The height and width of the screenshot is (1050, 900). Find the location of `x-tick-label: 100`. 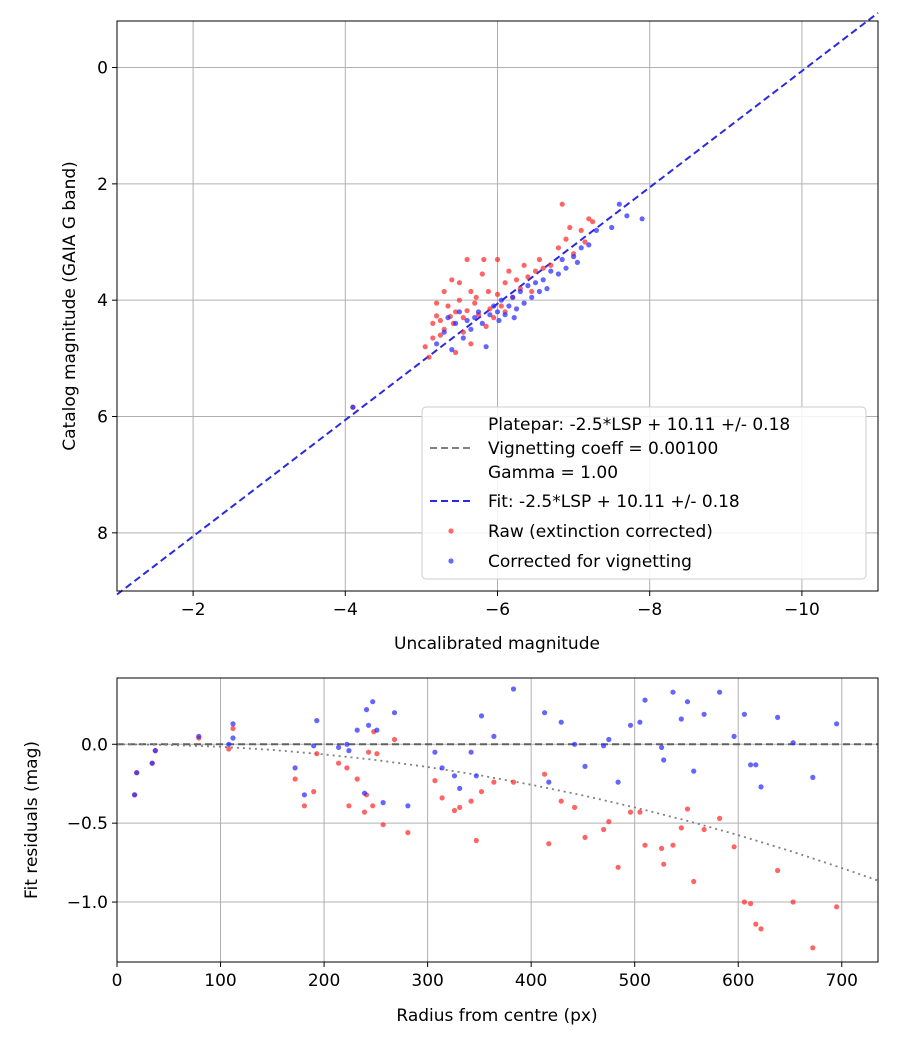

x-tick-label: 100 is located at coordinates (220, 981).